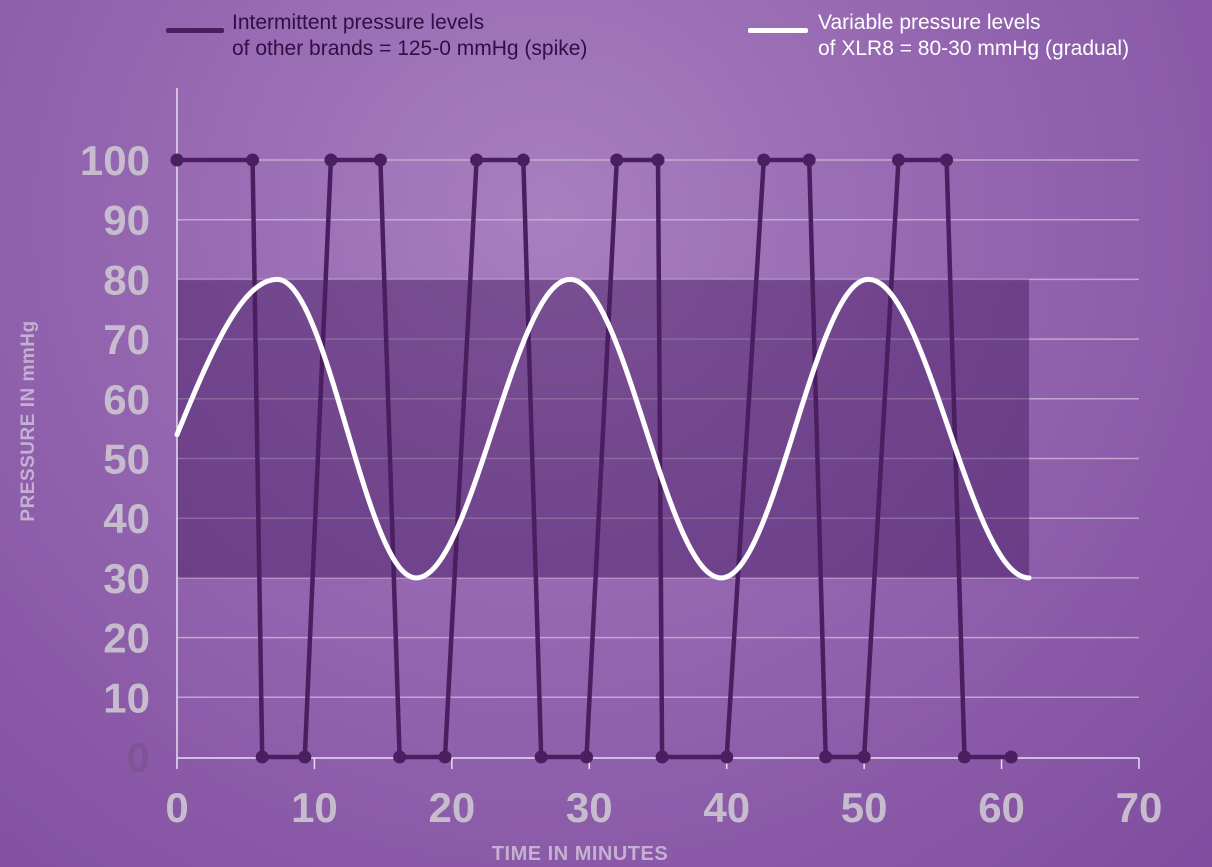 This screenshot has height=867, width=1212. What do you see at coordinates (663, 807) in the screenshot?
I see `x-tick-labels: 0 10 20 30 40 50 60 70` at bounding box center [663, 807].